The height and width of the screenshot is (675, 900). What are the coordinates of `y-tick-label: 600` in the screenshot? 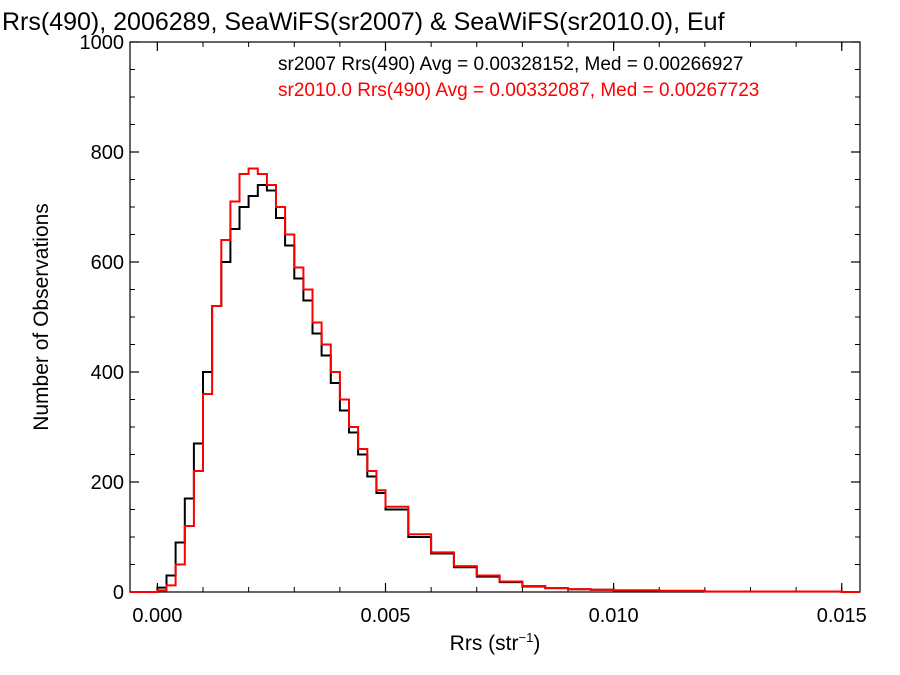 It's located at (107, 263).